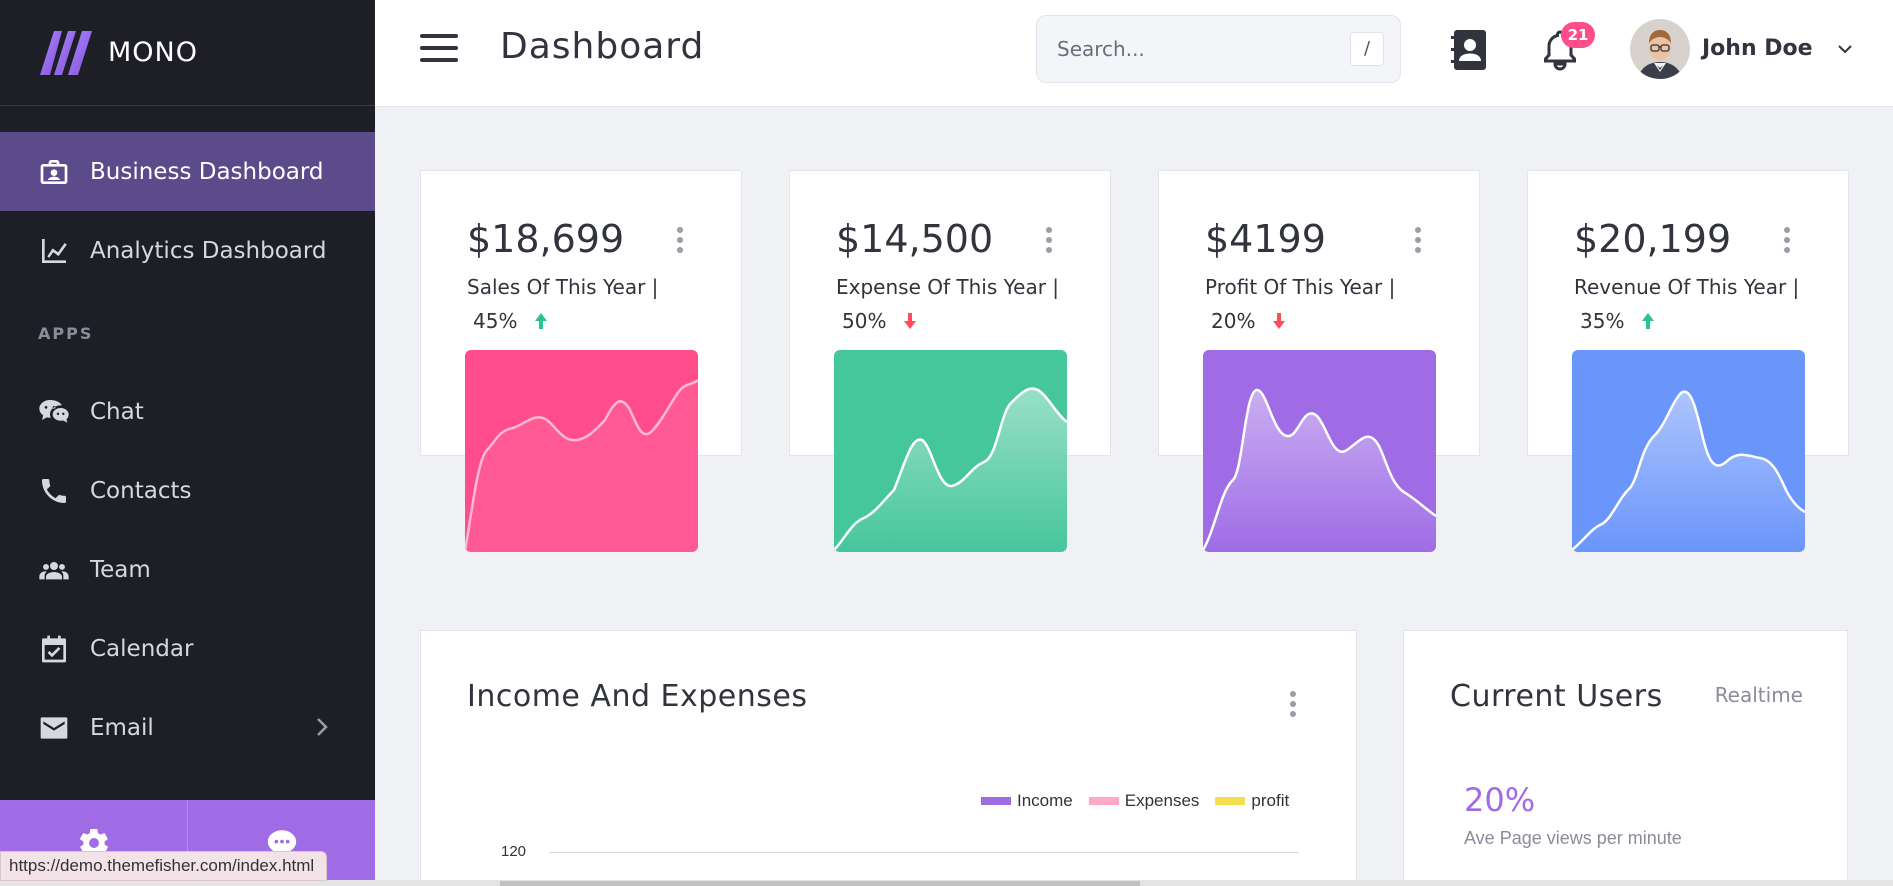 The width and height of the screenshot is (1893, 886). What do you see at coordinates (924, 852) in the screenshot?
I see `chart-gridline` at bounding box center [924, 852].